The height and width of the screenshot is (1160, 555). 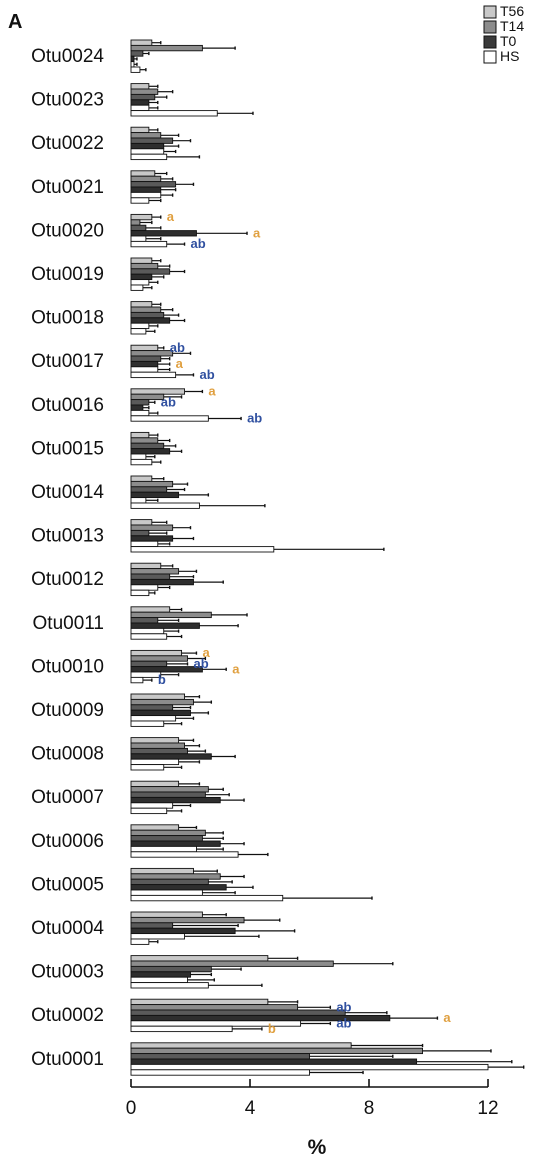 I want to click on category-label: Otu0001, so click(x=67, y=1059).